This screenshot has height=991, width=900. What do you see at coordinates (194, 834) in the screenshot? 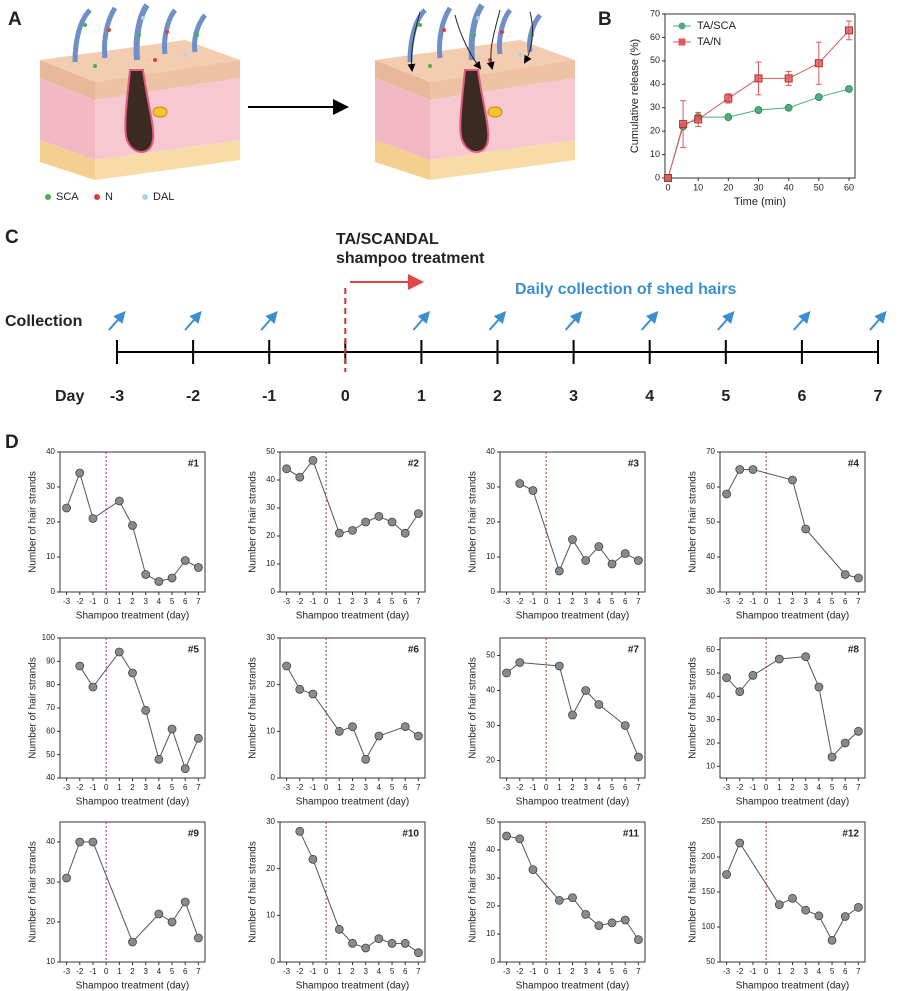
I see `chart-annotation: #9` at bounding box center [194, 834].